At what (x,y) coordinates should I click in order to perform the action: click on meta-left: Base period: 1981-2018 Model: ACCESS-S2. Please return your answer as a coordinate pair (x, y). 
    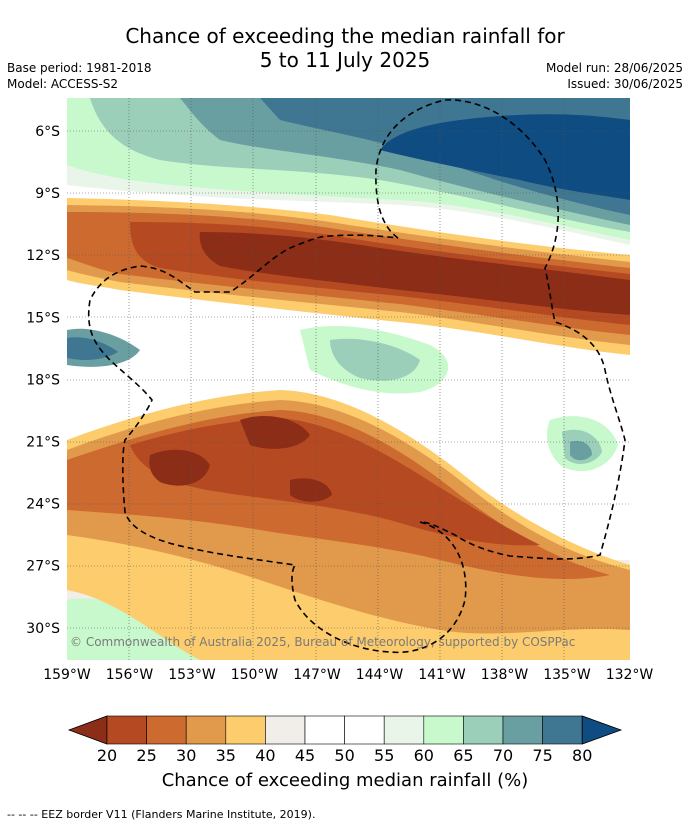
    Looking at the image, I should click on (79, 76).